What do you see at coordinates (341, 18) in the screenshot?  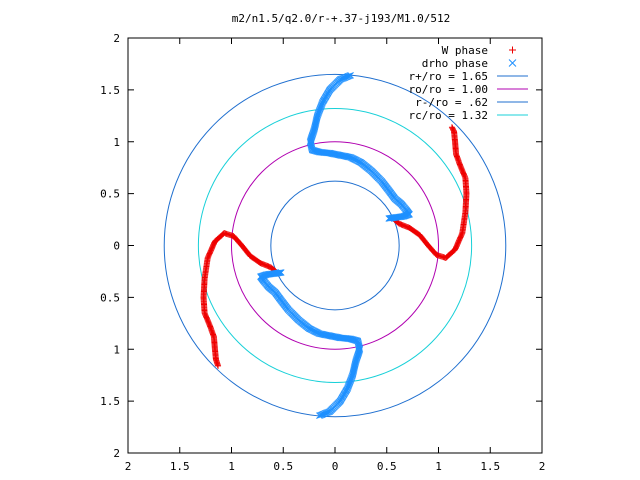 I see `chart-title: m2/n1.5/q2.0/r-+.37-j193/M1.0/512` at bounding box center [341, 18].